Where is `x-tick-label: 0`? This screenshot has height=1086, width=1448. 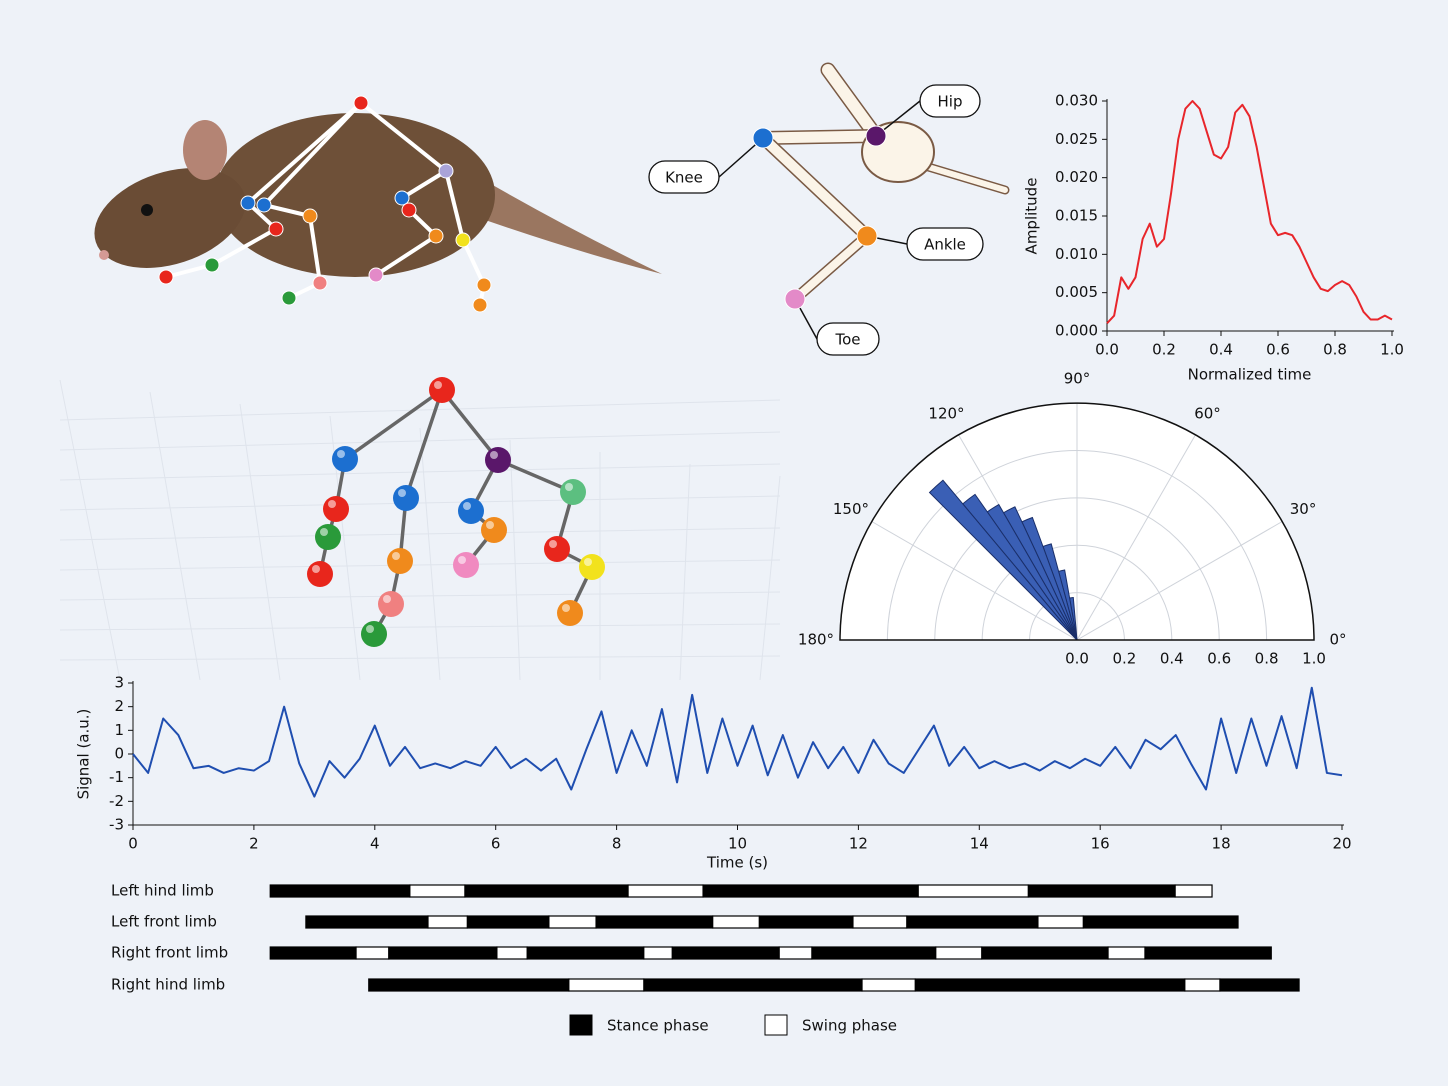
x-tick-label: 0 is located at coordinates (133, 844).